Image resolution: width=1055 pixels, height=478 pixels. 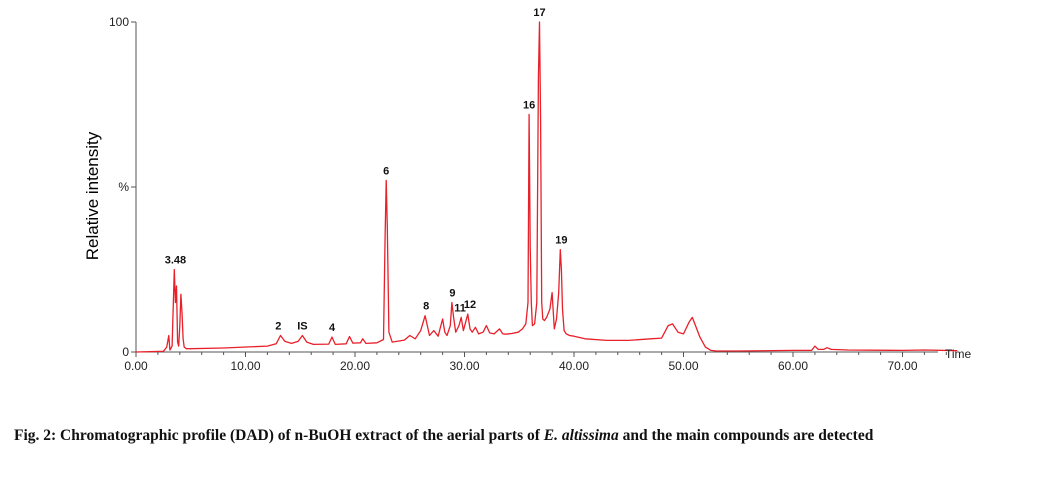 I want to click on x-tick-label: 10.00, so click(x=245, y=366).